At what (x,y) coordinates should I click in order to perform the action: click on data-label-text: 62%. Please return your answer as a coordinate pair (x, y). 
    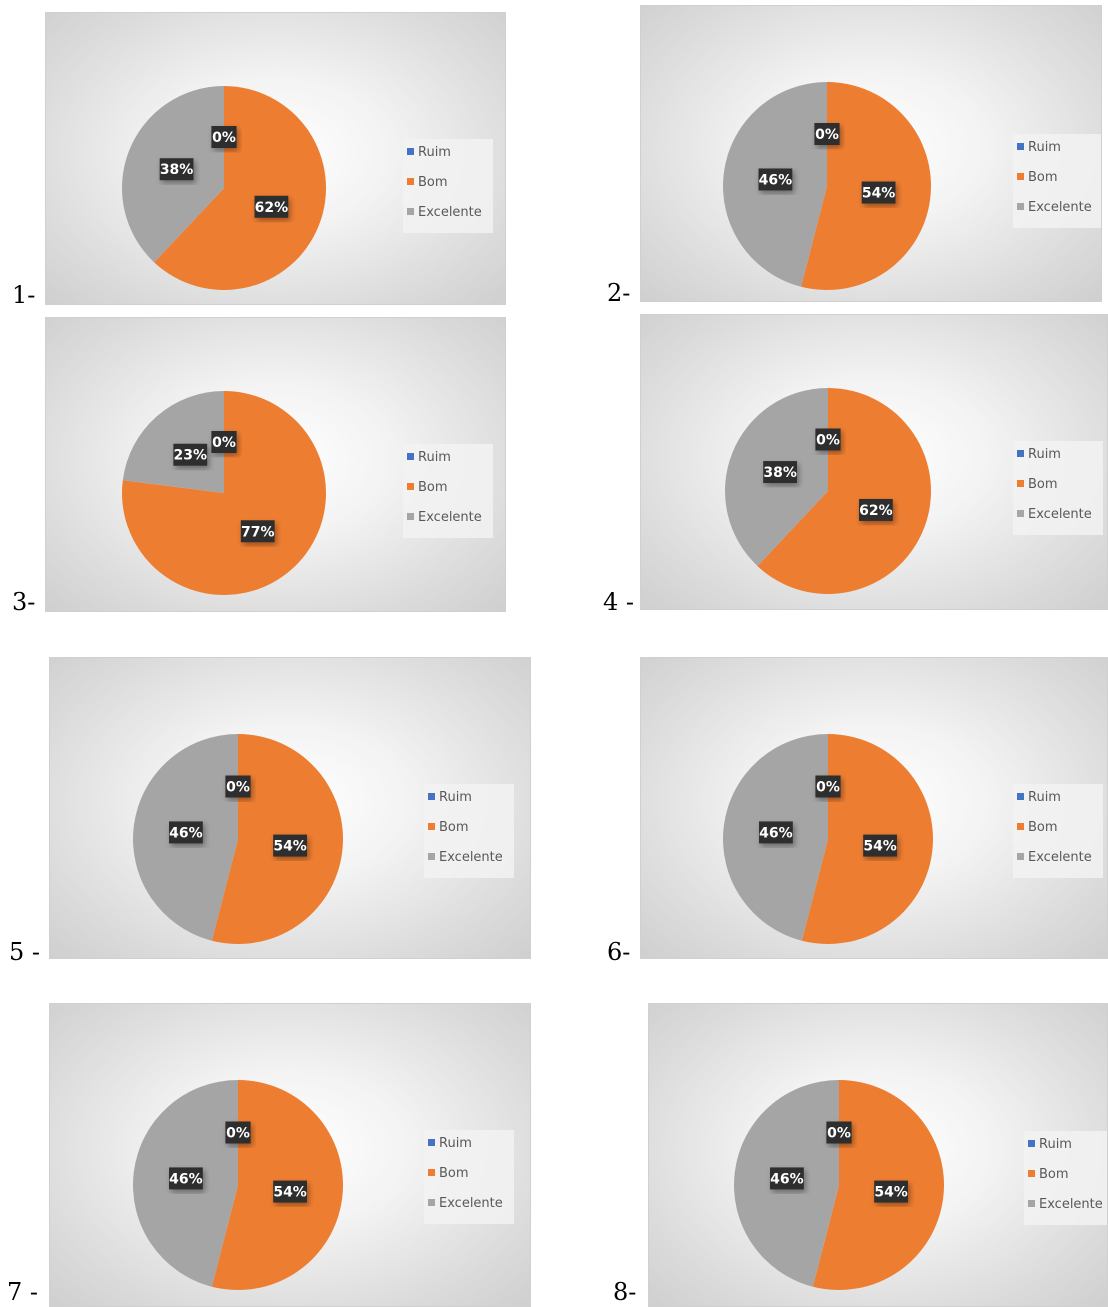
    Looking at the image, I should click on (876, 511).